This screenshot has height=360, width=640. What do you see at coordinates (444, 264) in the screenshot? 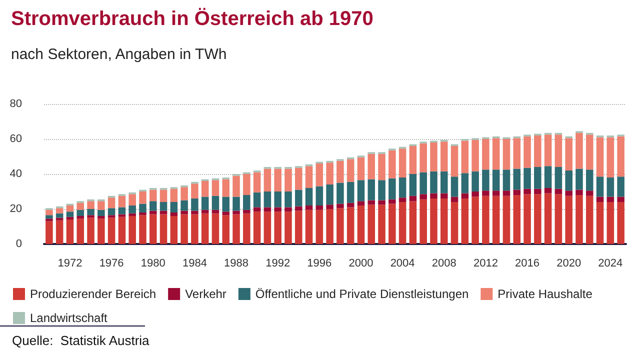
I see `x-tick-label: 2008` at bounding box center [444, 264].